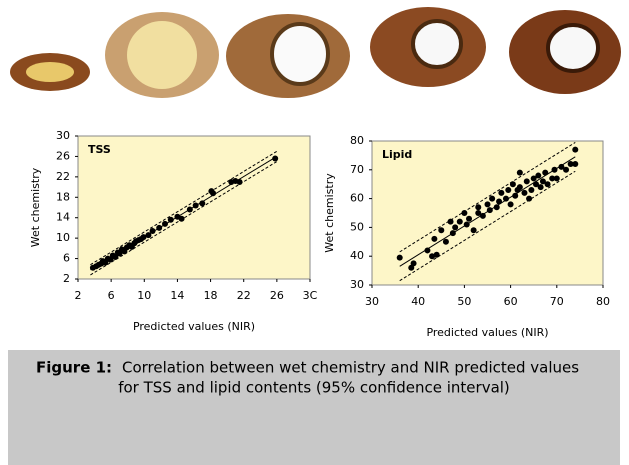 This screenshot has width=629, height=465. Describe the element at coordinates (357, 169) in the screenshot. I see `y-tick-label: 70` at that location.